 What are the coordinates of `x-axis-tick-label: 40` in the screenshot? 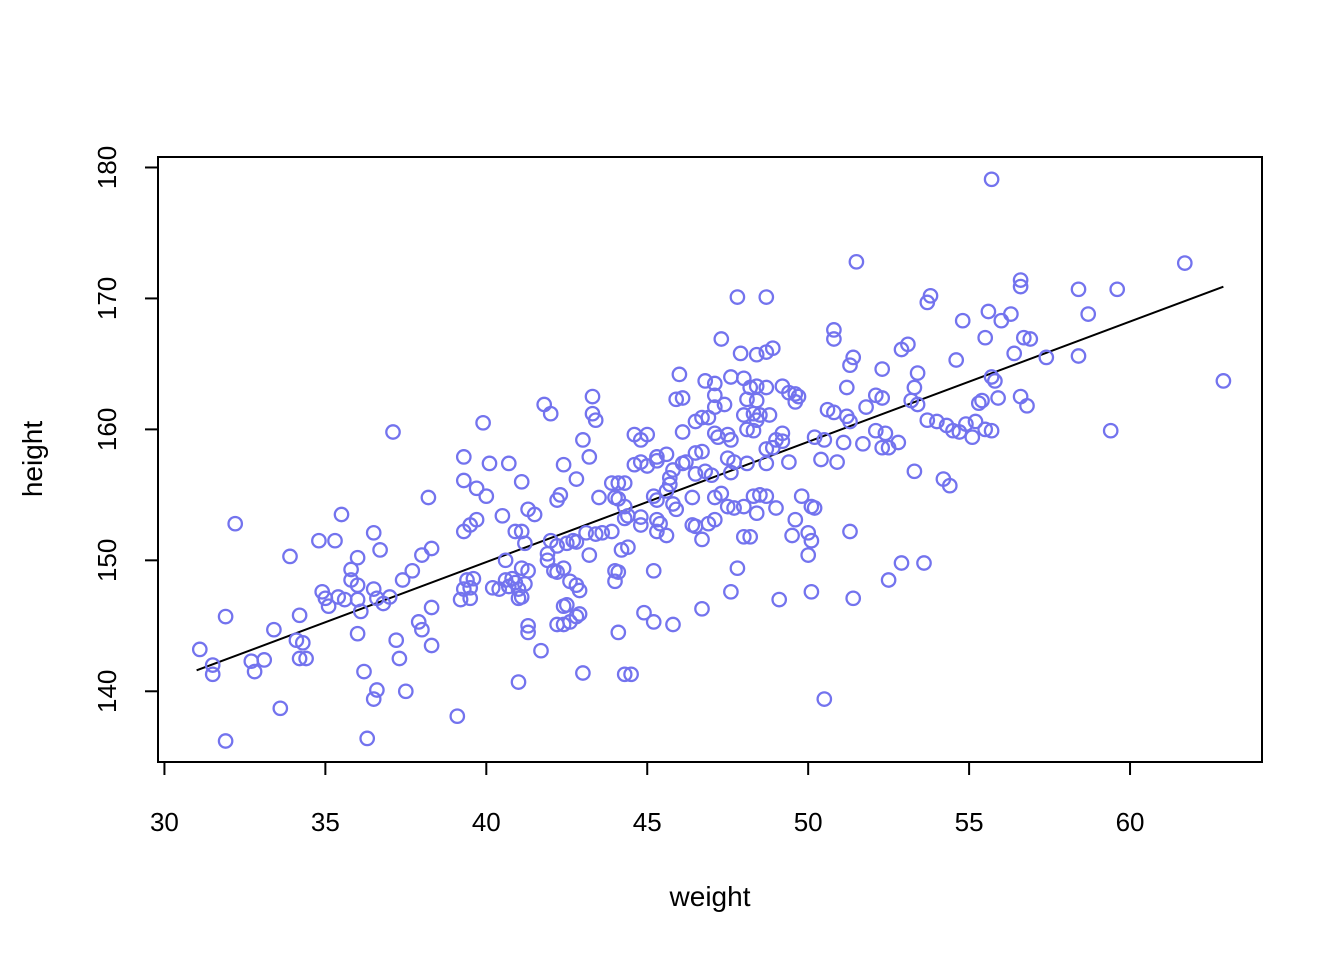 It's located at (486, 822).